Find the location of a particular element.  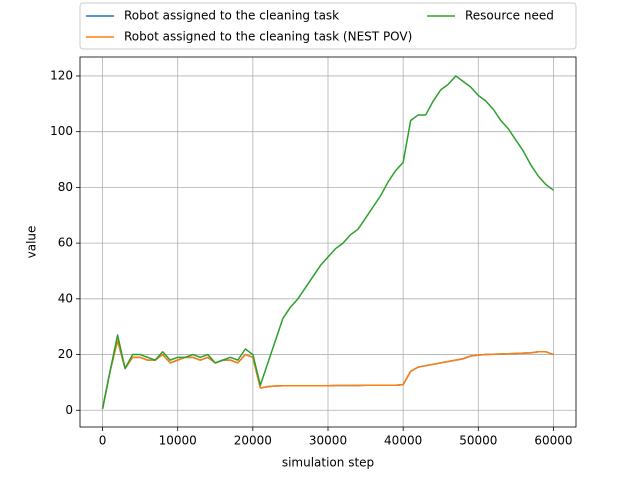

x-axis-label: simulation step is located at coordinates (328, 463).